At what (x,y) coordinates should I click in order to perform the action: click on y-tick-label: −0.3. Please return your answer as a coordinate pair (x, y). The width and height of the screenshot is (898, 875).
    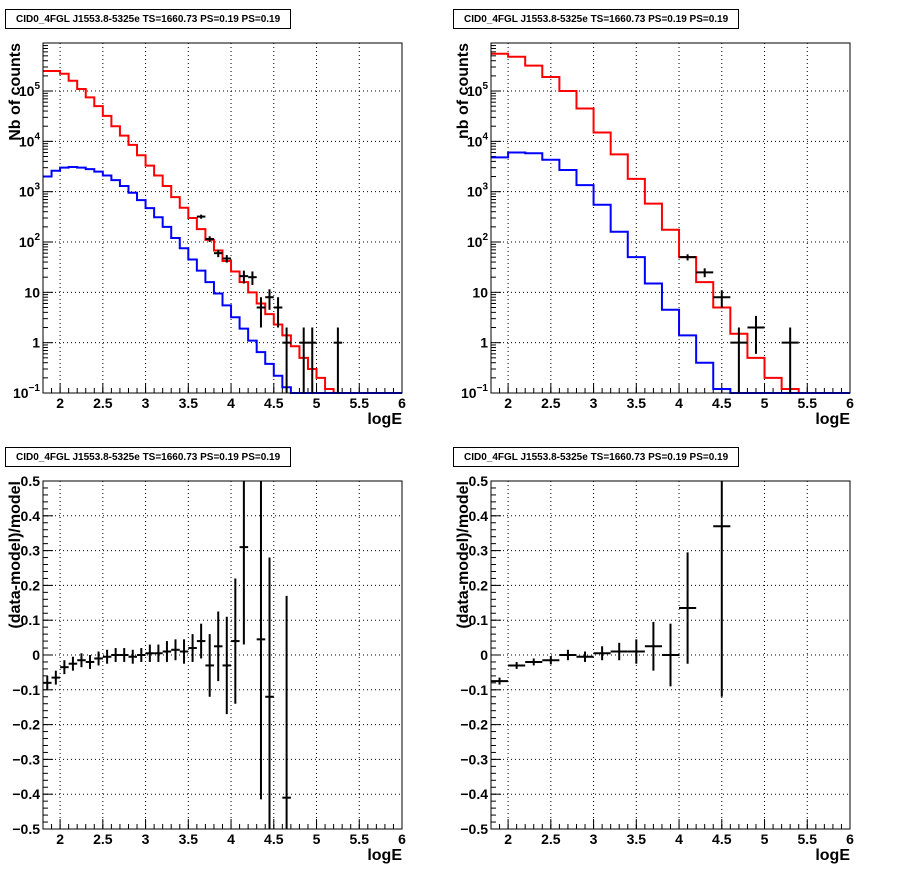
    Looking at the image, I should click on (26, 759).